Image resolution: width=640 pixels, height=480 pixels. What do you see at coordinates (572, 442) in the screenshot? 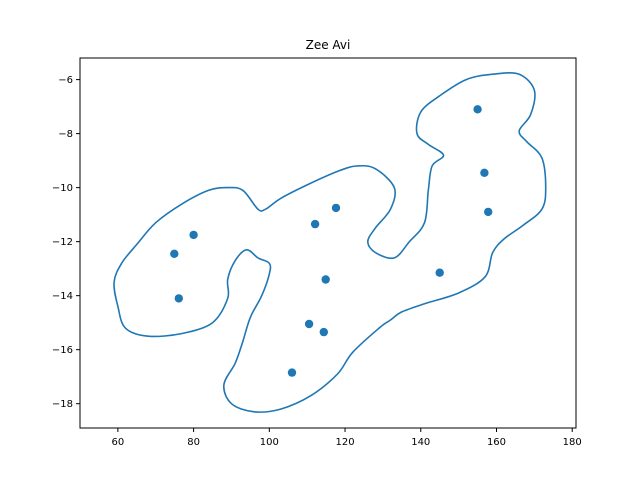
I see `x-tick-label: 180` at bounding box center [572, 442].